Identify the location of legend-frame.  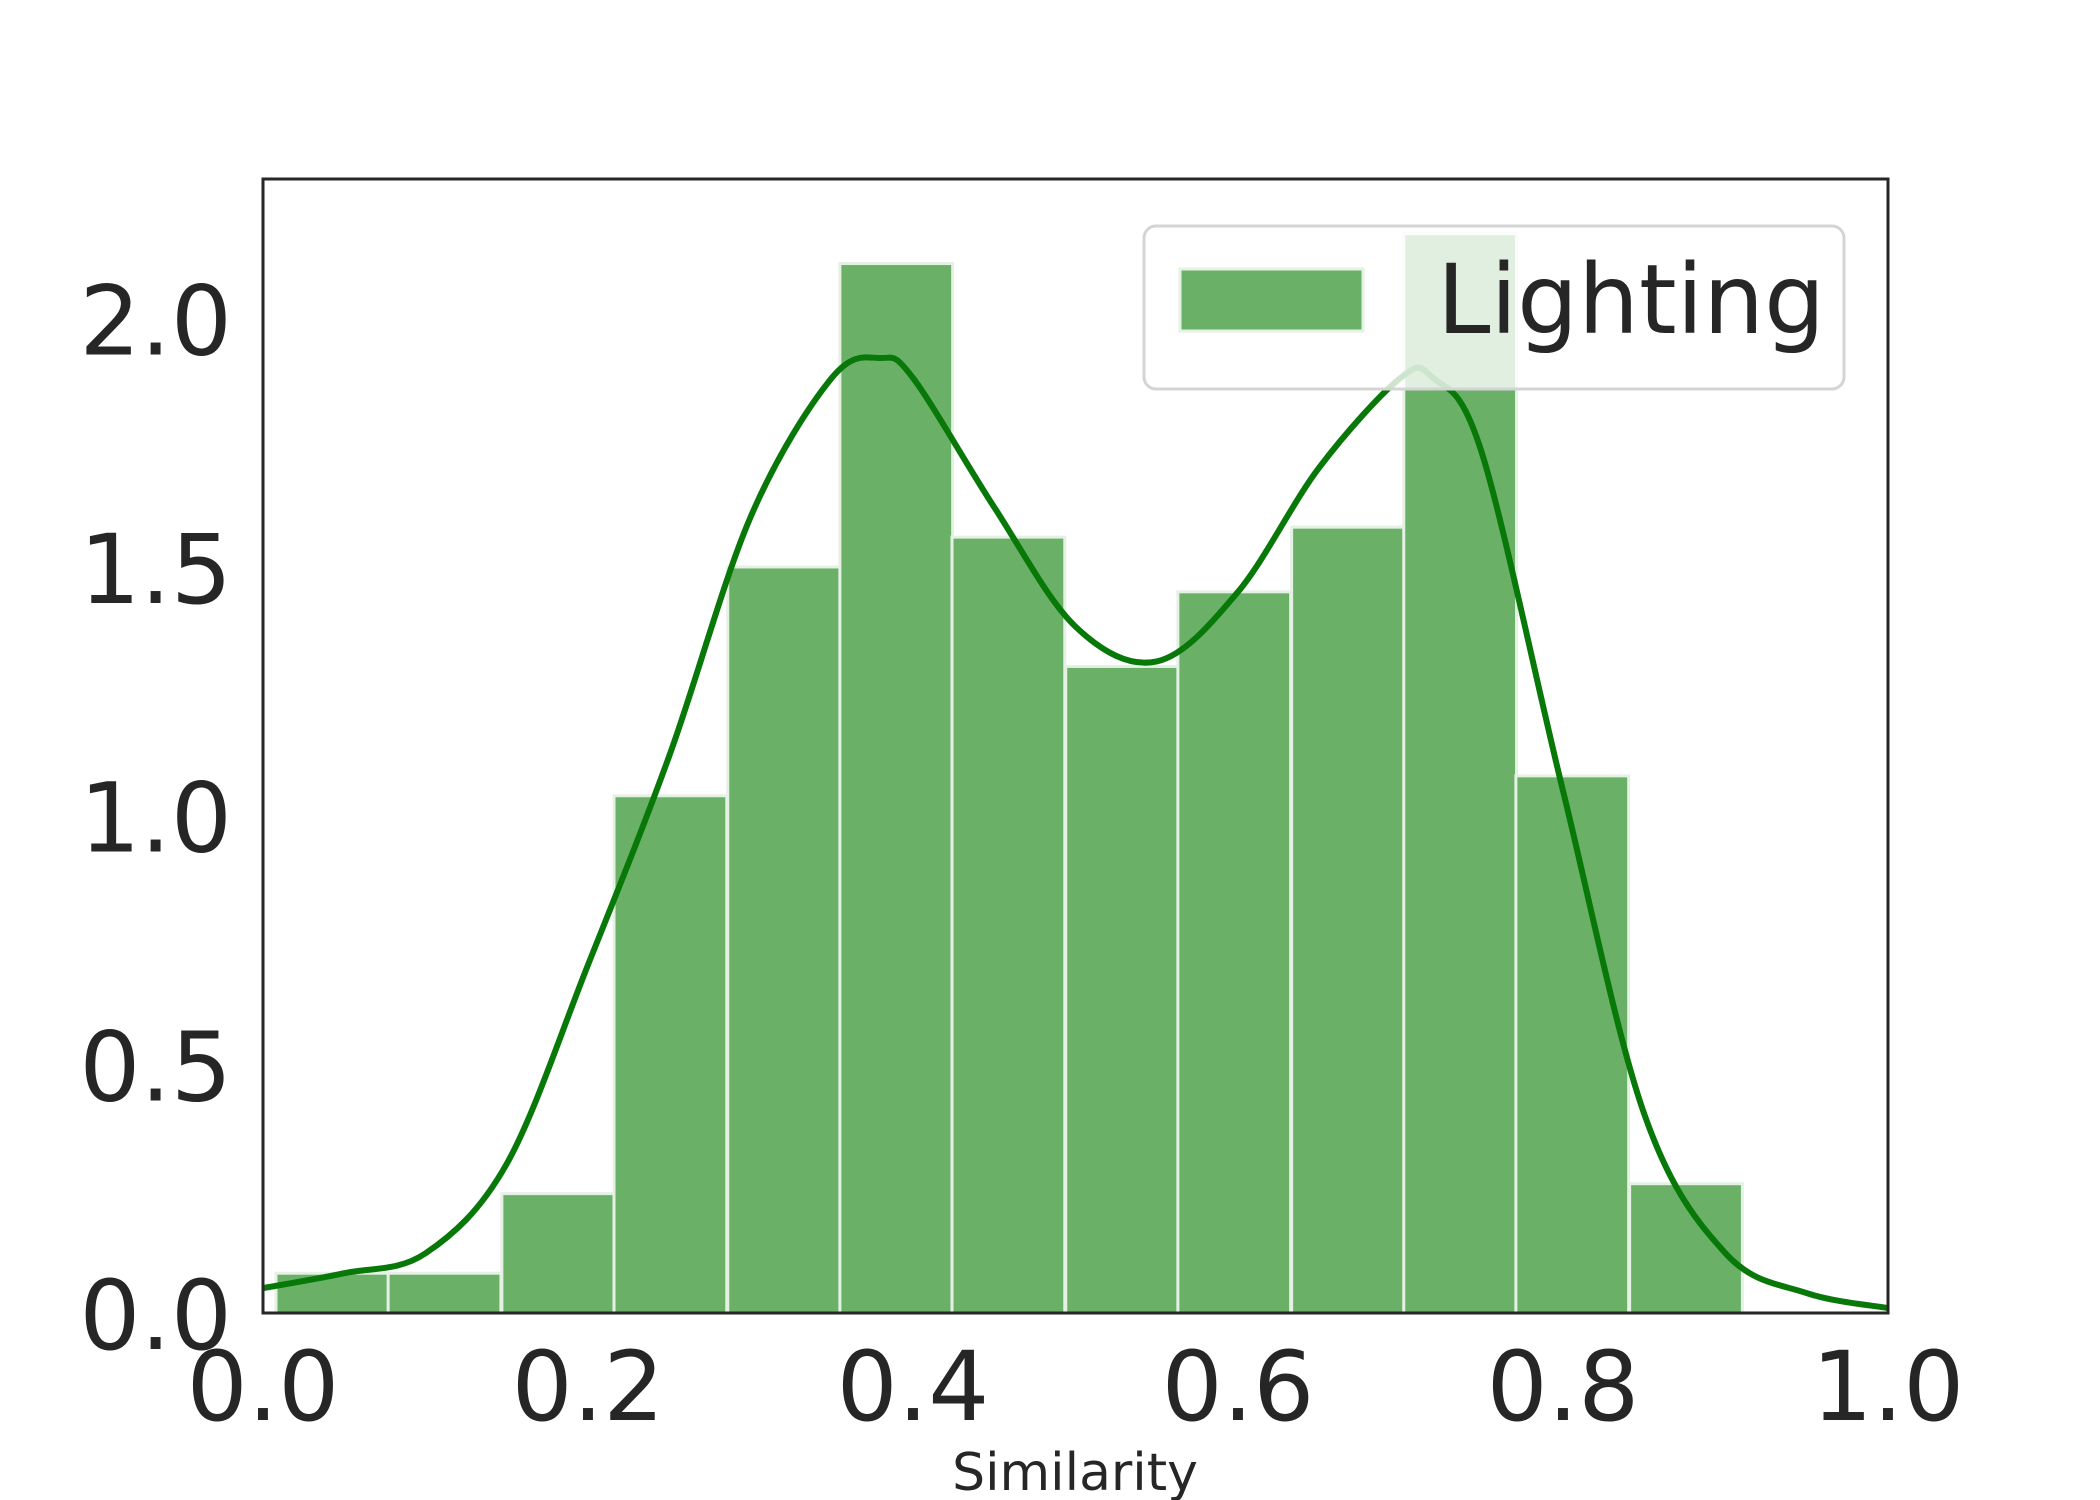
(1494, 307).